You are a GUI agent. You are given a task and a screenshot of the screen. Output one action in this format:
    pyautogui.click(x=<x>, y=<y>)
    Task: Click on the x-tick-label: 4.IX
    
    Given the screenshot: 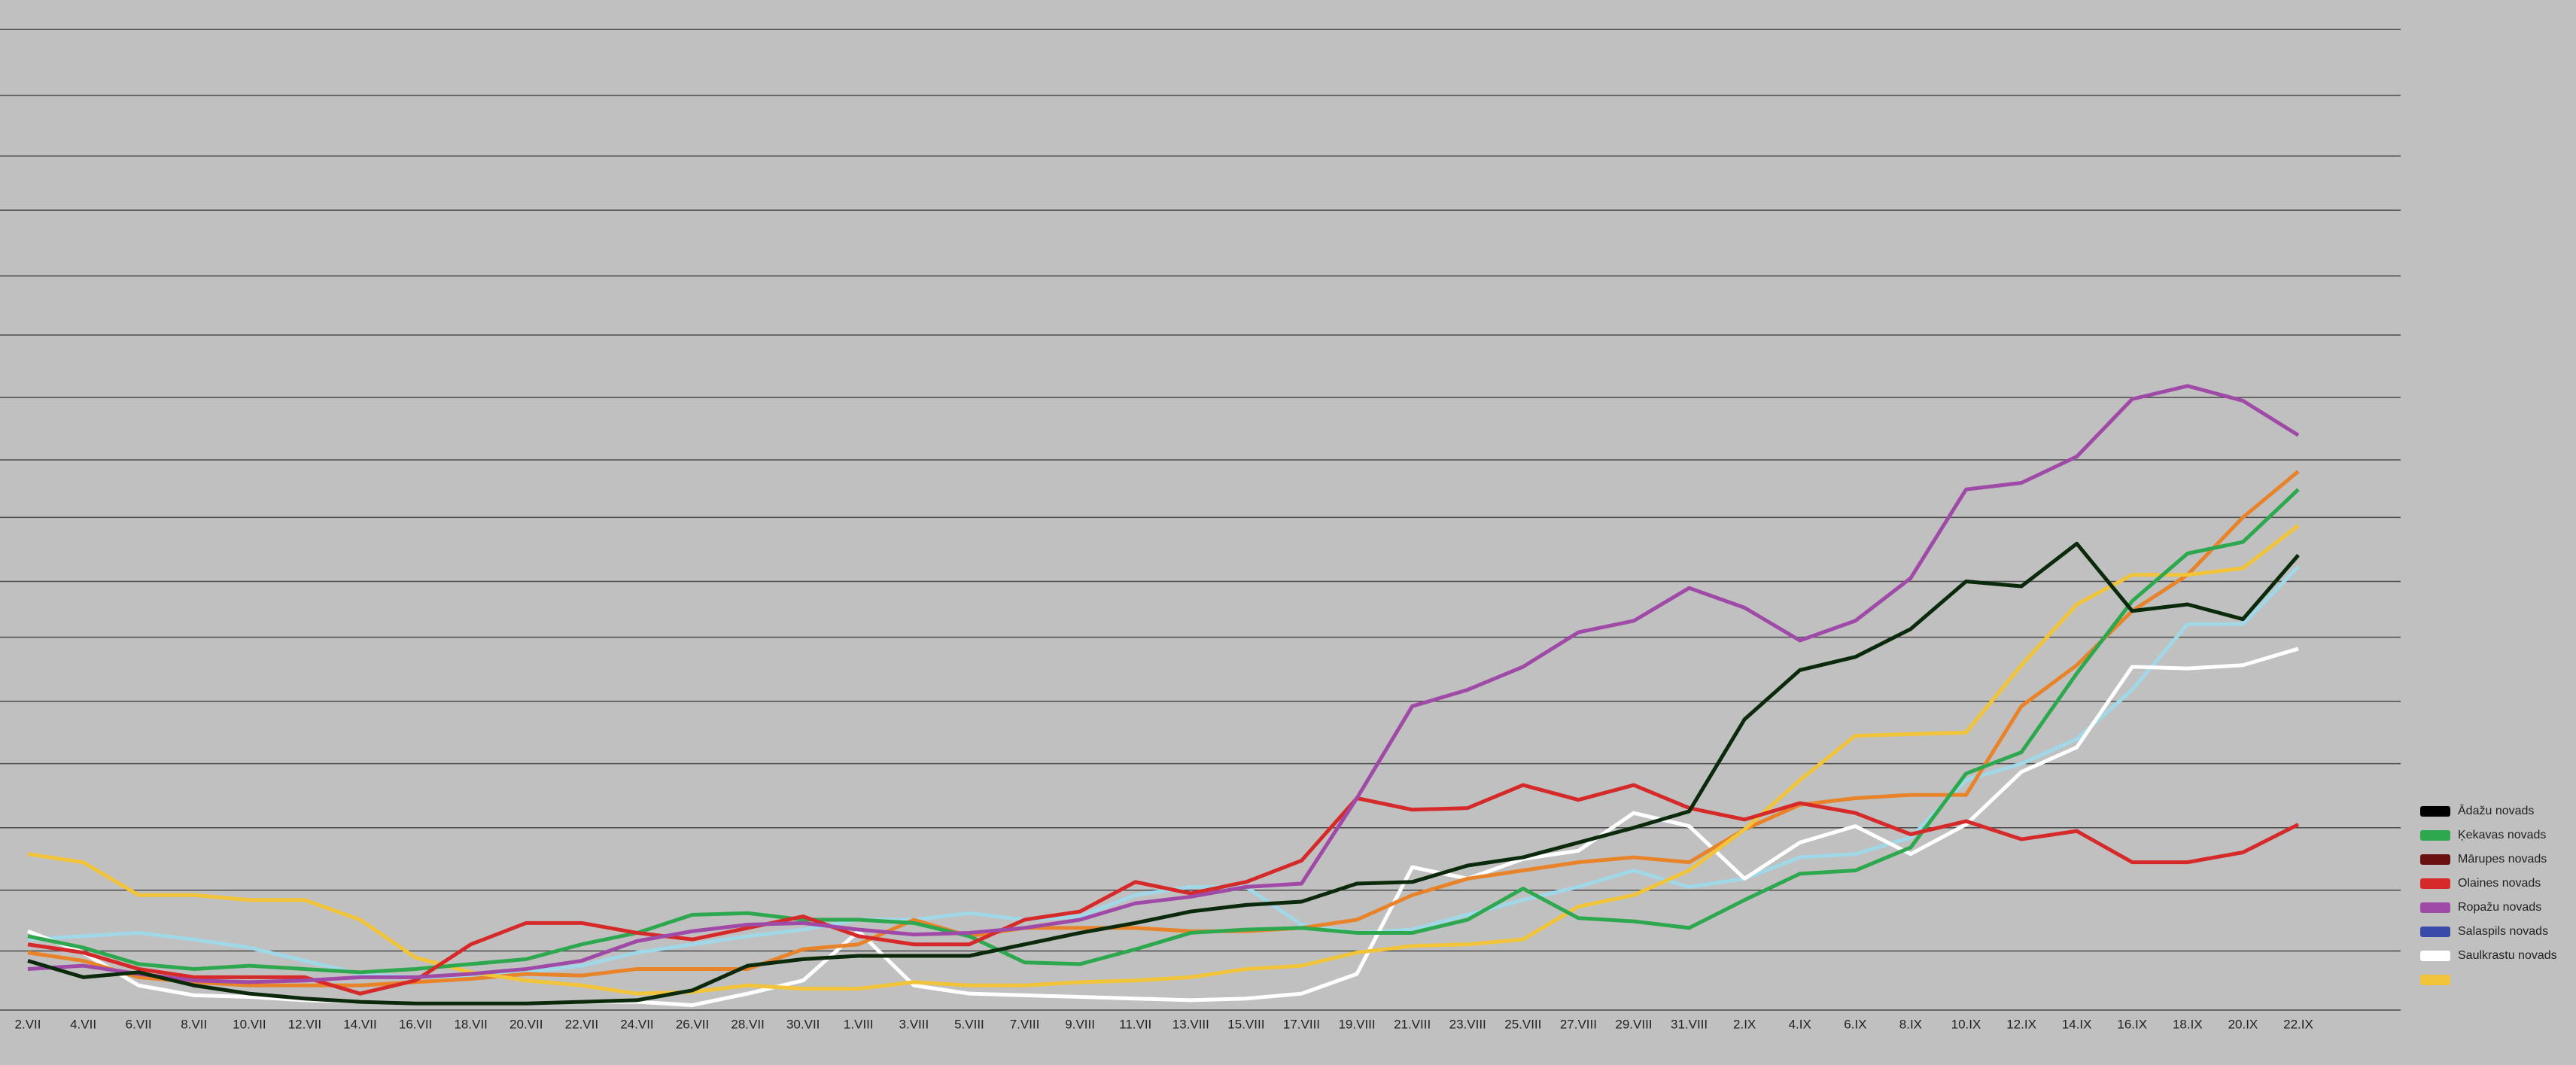 What is the action you would take?
    pyautogui.click(x=1800, y=1024)
    